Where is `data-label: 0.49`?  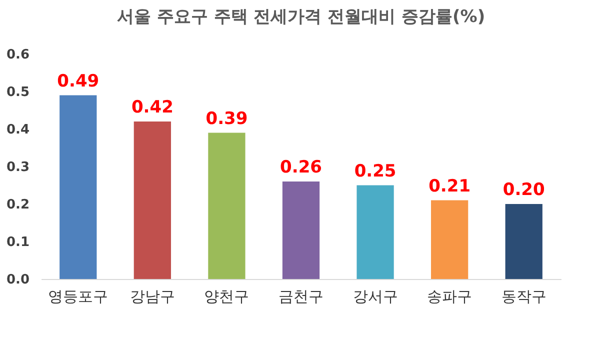 data-label: 0.49 is located at coordinates (78, 81).